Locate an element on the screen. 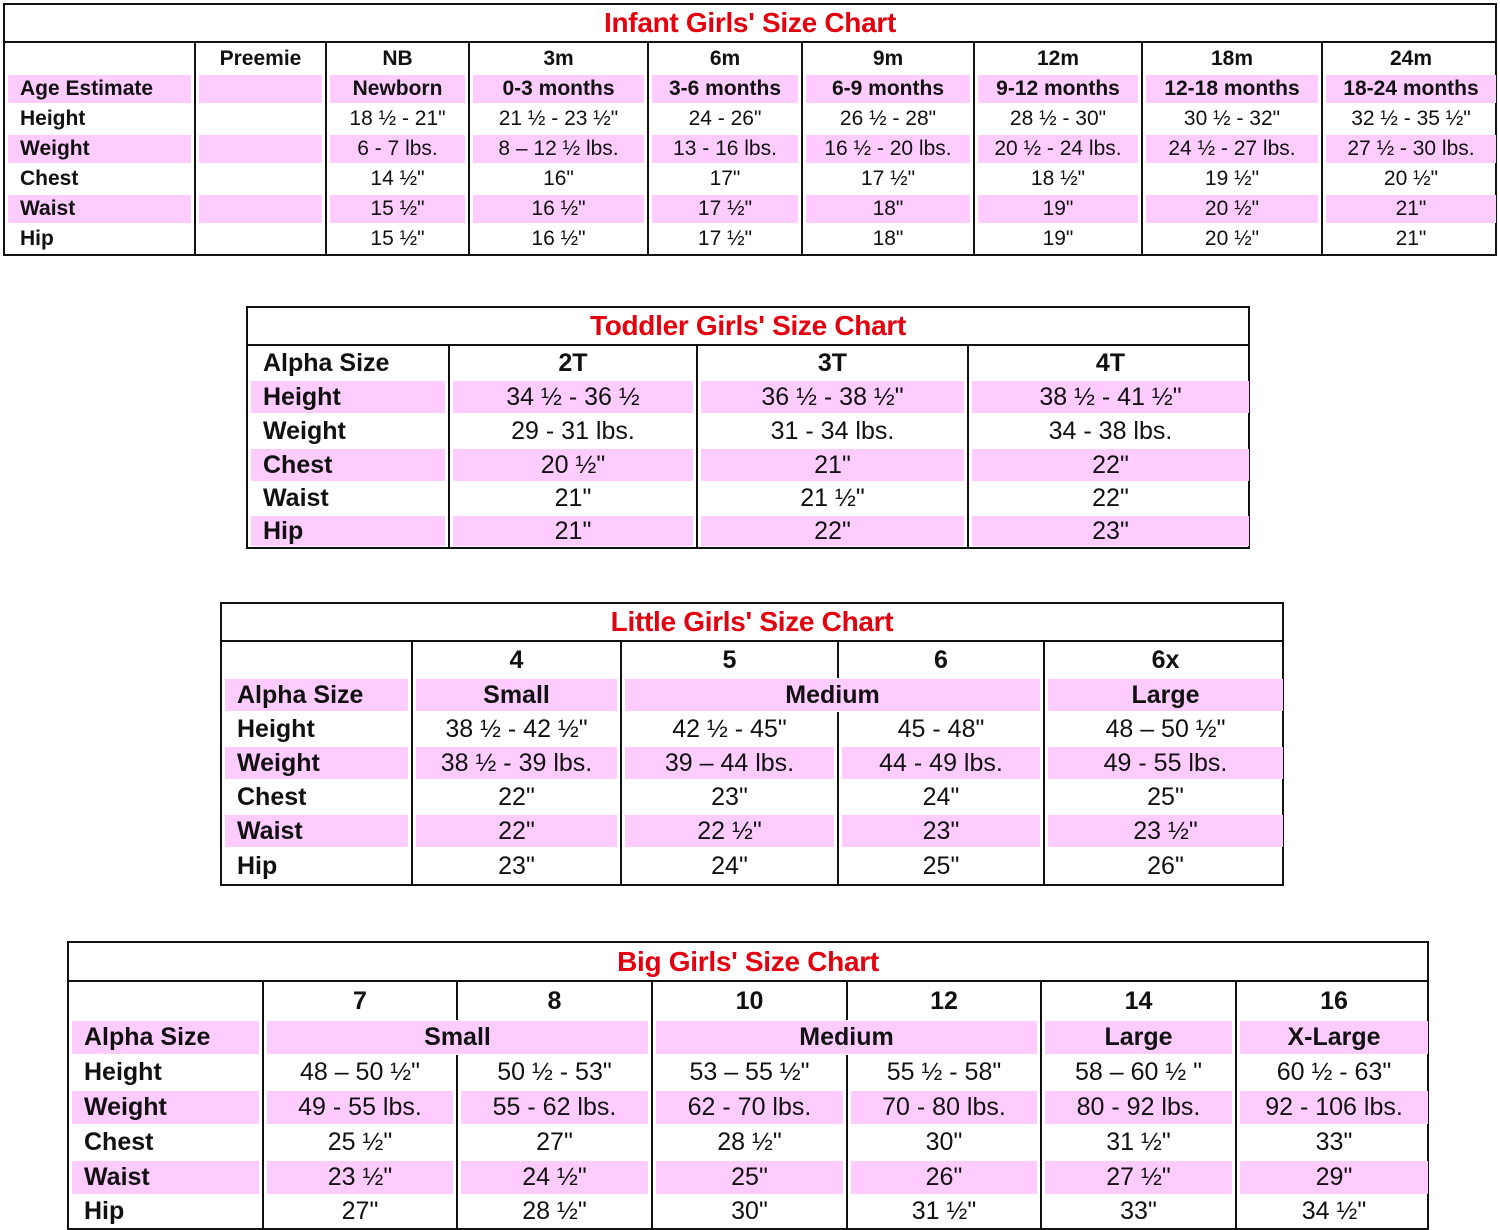 This screenshot has width=1500, height=1230. table-cell: 17" is located at coordinates (724, 179).